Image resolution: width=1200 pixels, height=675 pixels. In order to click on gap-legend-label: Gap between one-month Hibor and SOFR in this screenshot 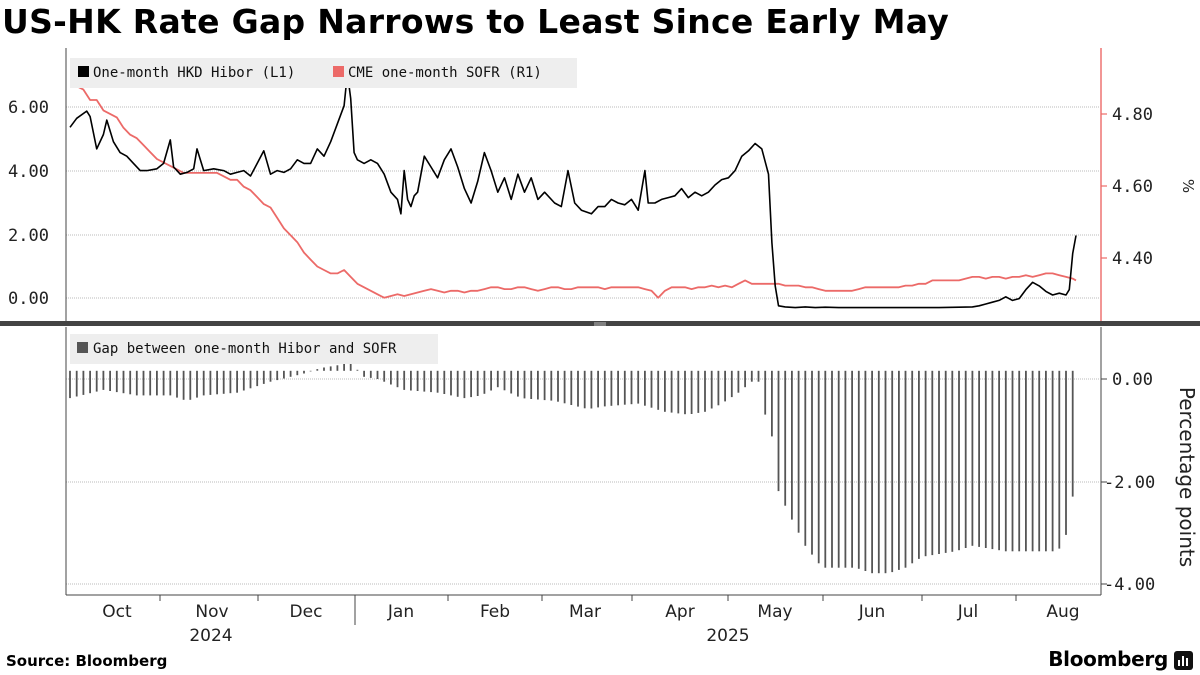, I will do `click(245, 349)`.